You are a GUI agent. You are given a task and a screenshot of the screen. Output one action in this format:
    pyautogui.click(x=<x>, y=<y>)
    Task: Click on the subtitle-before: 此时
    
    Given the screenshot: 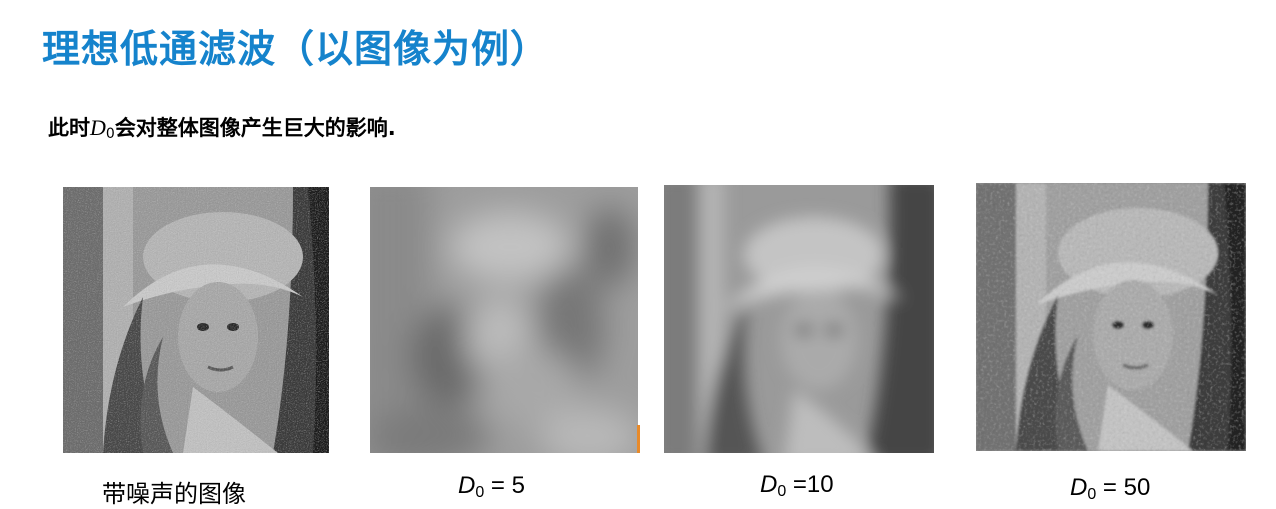 What is the action you would take?
    pyautogui.click(x=69, y=128)
    